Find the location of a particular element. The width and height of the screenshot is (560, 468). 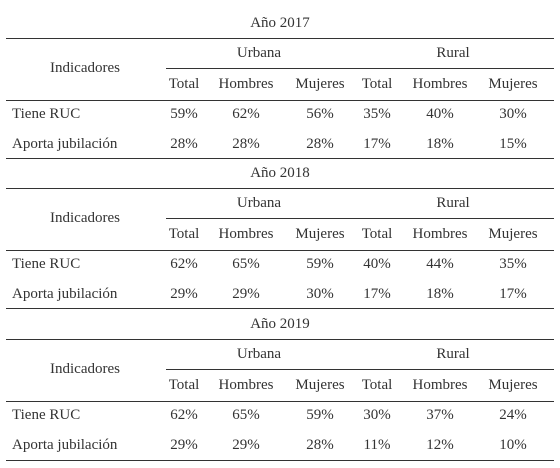

table-cell: 10% is located at coordinates (513, 445).